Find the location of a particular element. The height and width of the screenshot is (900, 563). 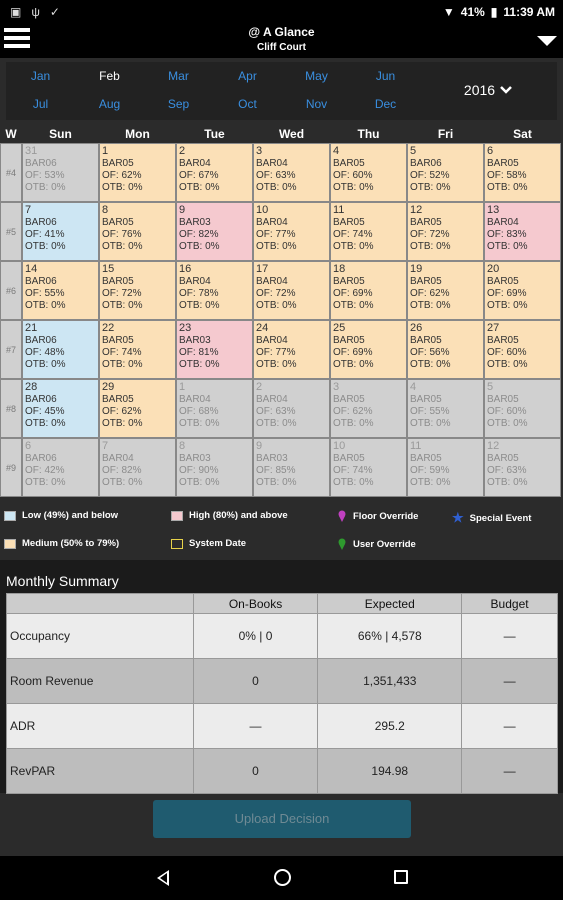

day-cell: 12 BAR05 OF: 72% OTB: 0% is located at coordinates (445, 231).